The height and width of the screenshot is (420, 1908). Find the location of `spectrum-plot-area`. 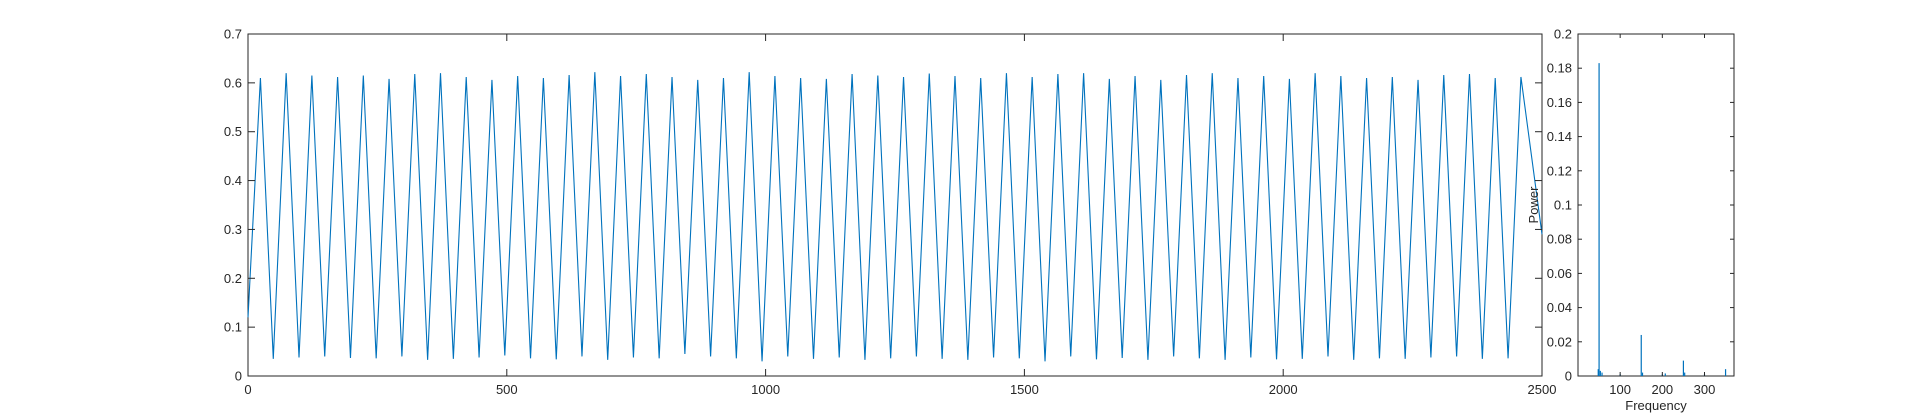

spectrum-plot-area is located at coordinates (1656, 205).